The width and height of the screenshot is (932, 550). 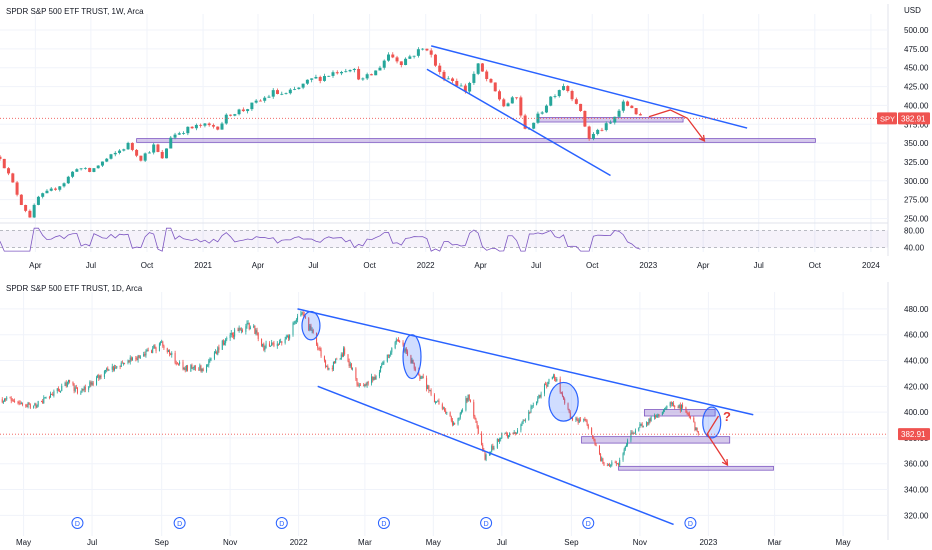 What do you see at coordinates (916, 200) in the screenshot?
I see `weekly-y-tick-label: 275.00` at bounding box center [916, 200].